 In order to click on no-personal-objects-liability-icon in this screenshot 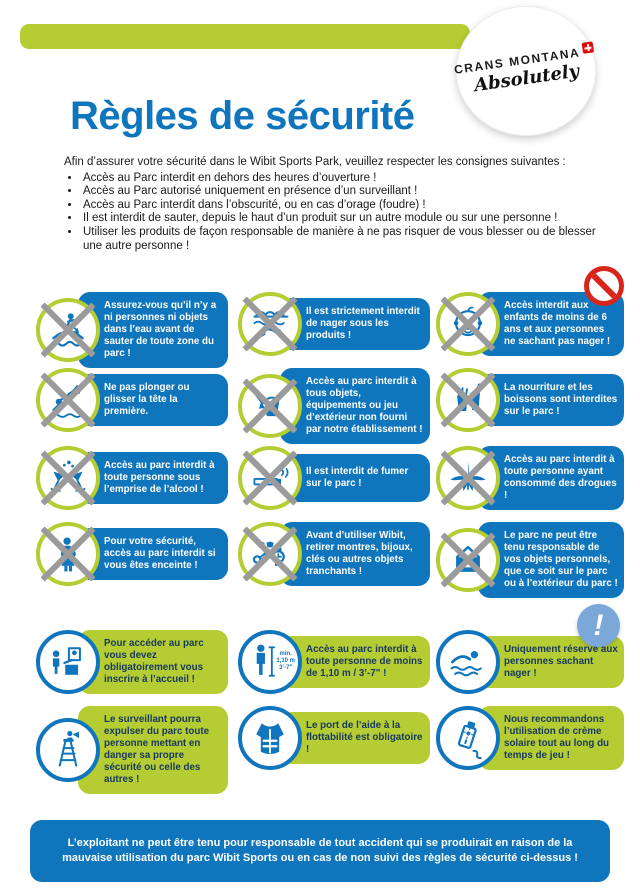, I will do `click(468, 560)`.